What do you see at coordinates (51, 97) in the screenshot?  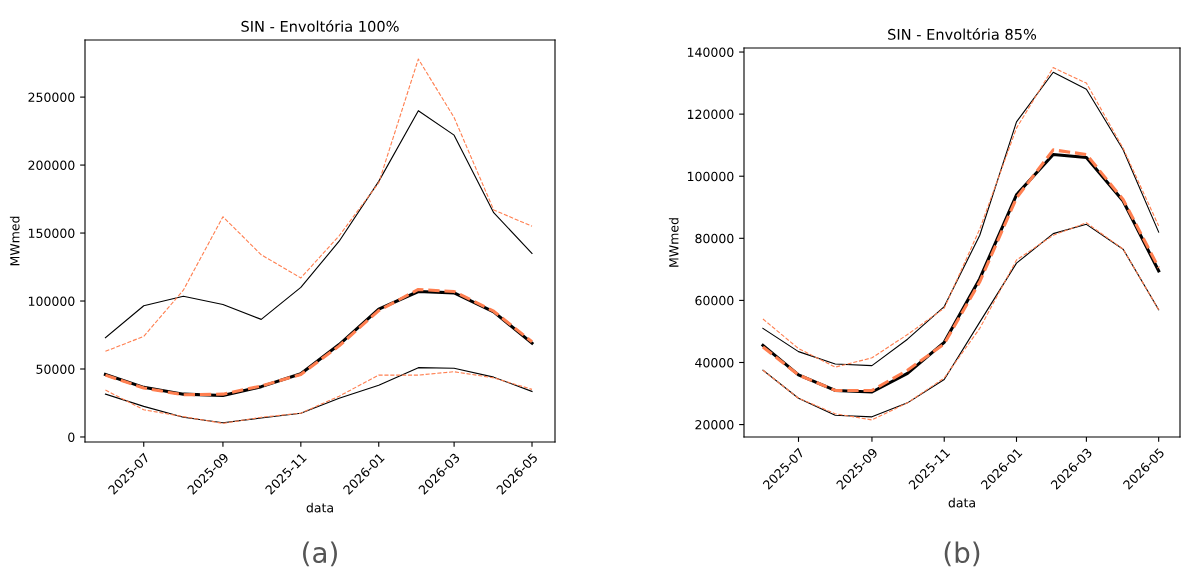 I see `y-tick-label: 250000` at bounding box center [51, 97].